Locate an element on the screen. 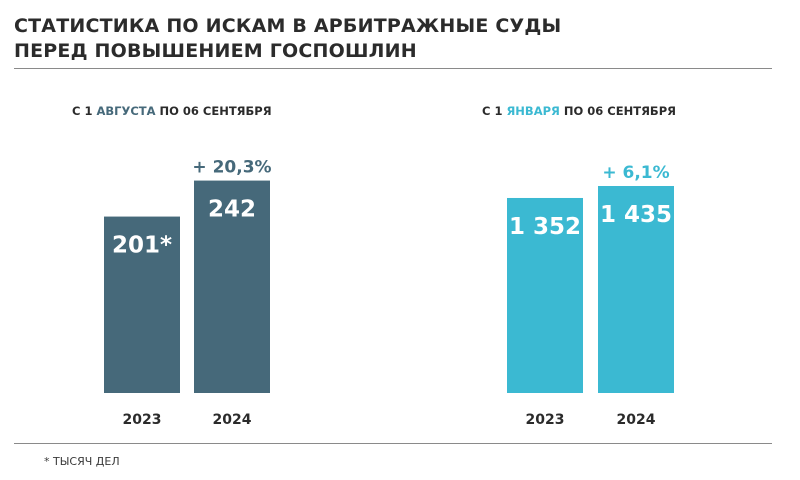 The width and height of the screenshot is (800, 480). right-panel-title: С 1 ЯНВАРЯ ПО 06 СЕНТЯБРЯ is located at coordinates (579, 111).